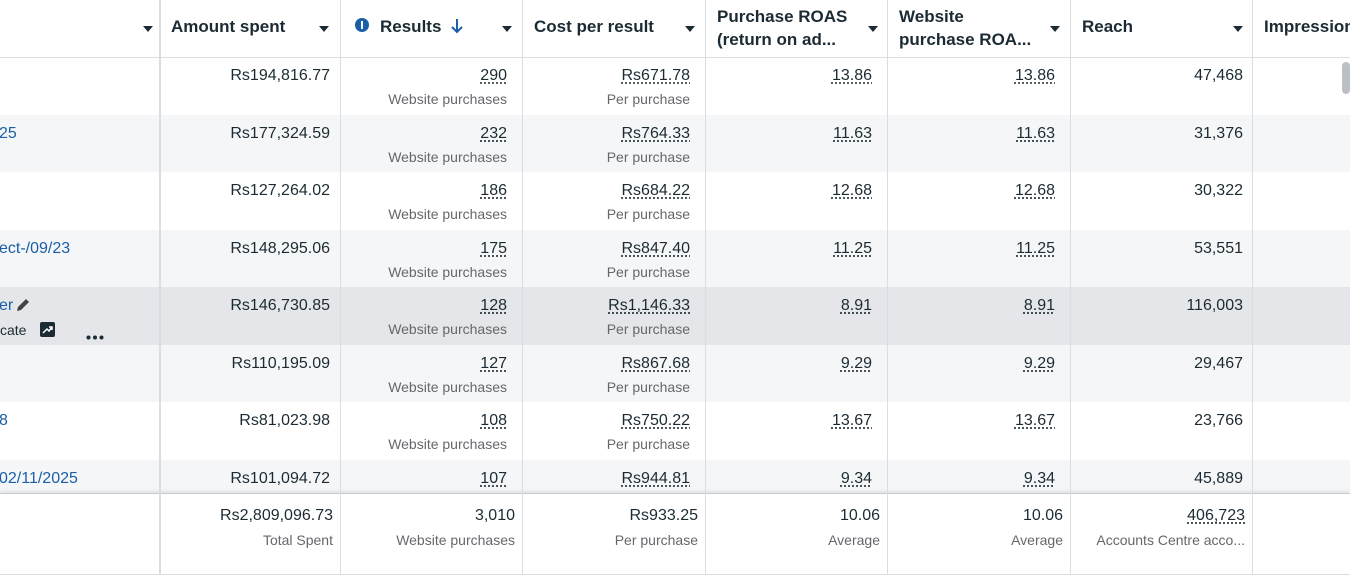 Image resolution: width=1350 pixels, height=576 pixels. I want to click on cell-value: Rs684.22, so click(656, 190).